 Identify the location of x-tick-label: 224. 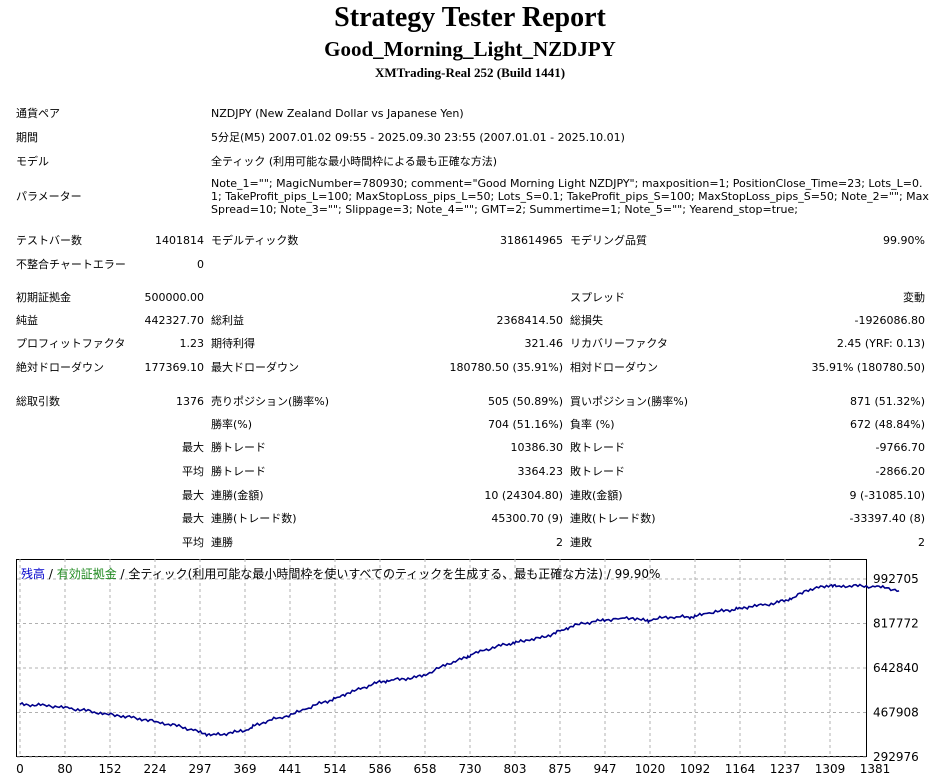
(155, 769).